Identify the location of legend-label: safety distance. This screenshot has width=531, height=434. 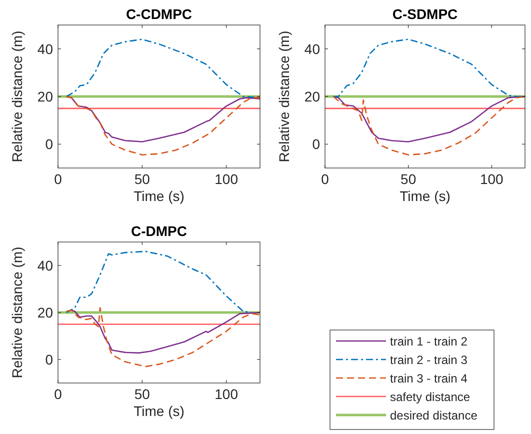
(430, 397).